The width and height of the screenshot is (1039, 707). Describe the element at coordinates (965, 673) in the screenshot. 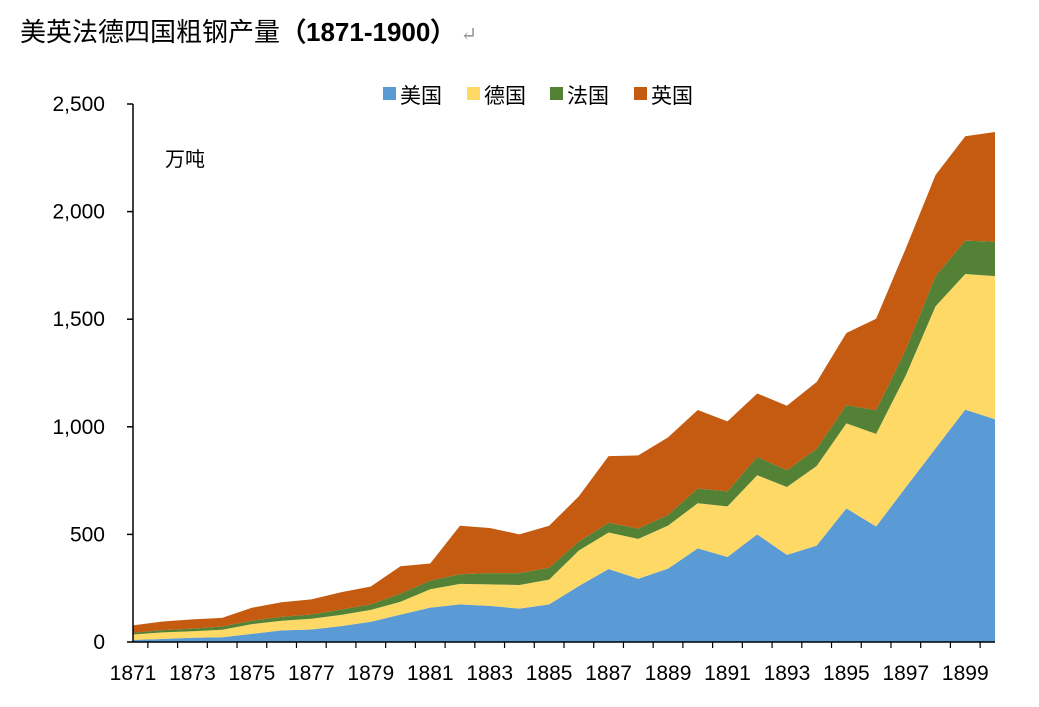

I see `x-tick-label: 1899` at that location.